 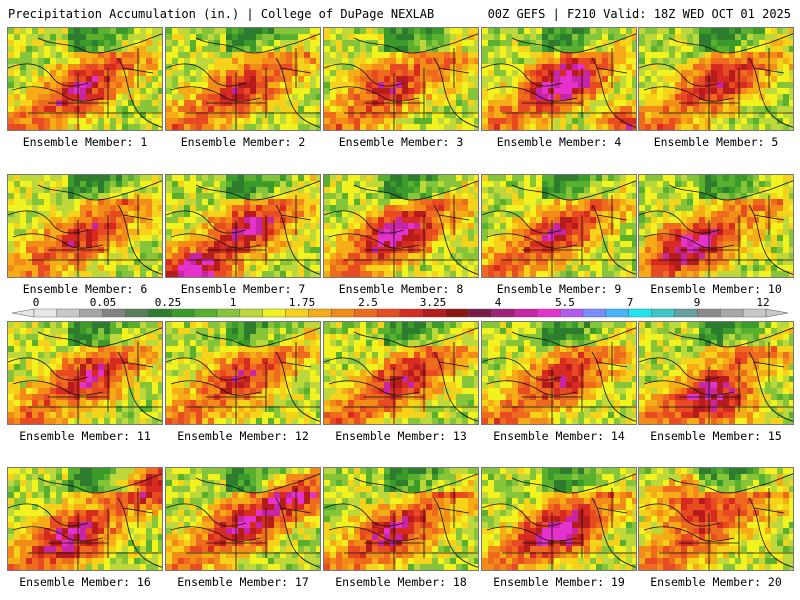 I want to click on ensemble-member-label: Ensemble Member: 13, so click(x=401, y=436).